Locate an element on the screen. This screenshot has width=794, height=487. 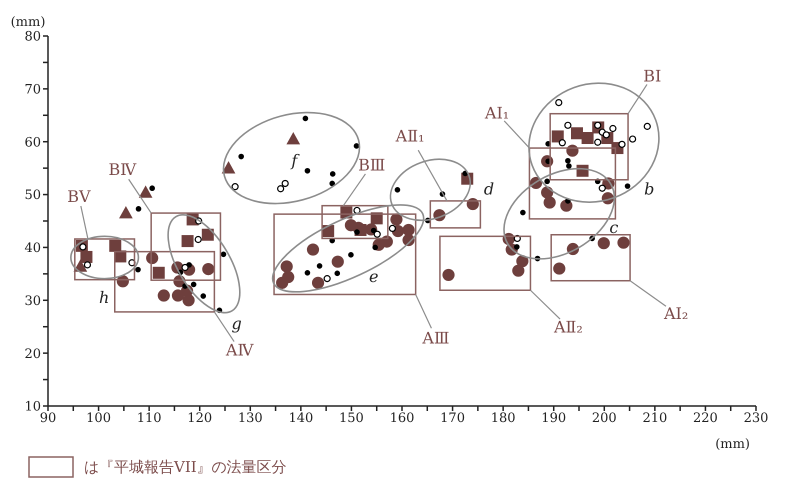
x-tick-label: 180 is located at coordinates (503, 418).